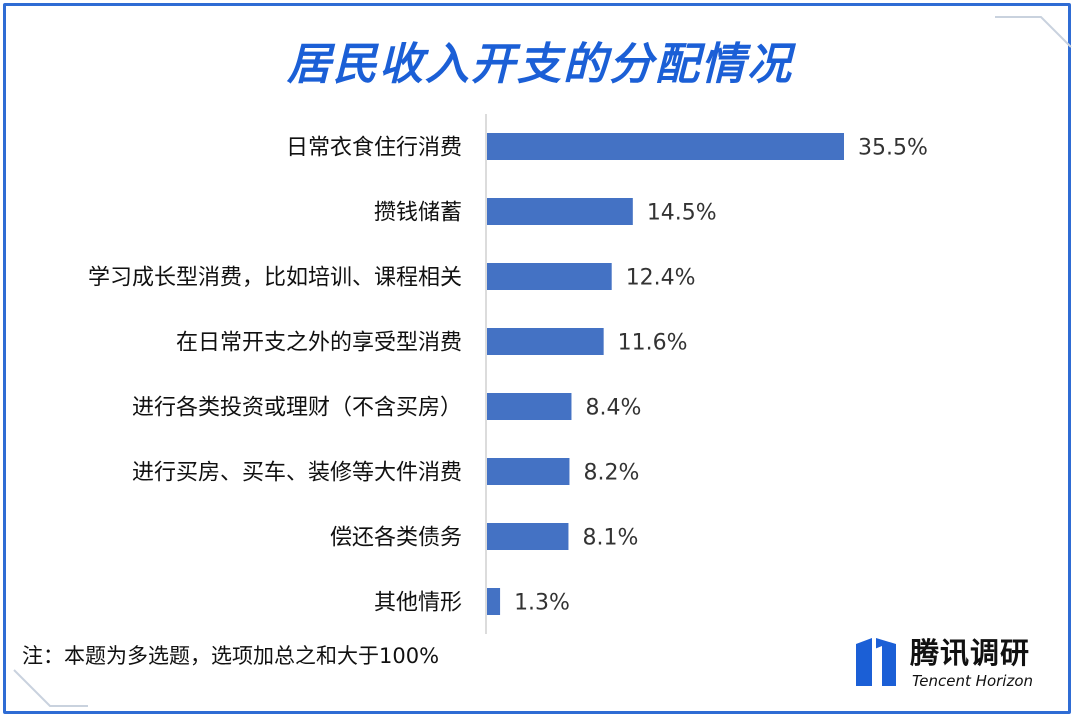 This screenshot has height=723, width=1080. I want to click on category-label: 其他情形, so click(418, 603).